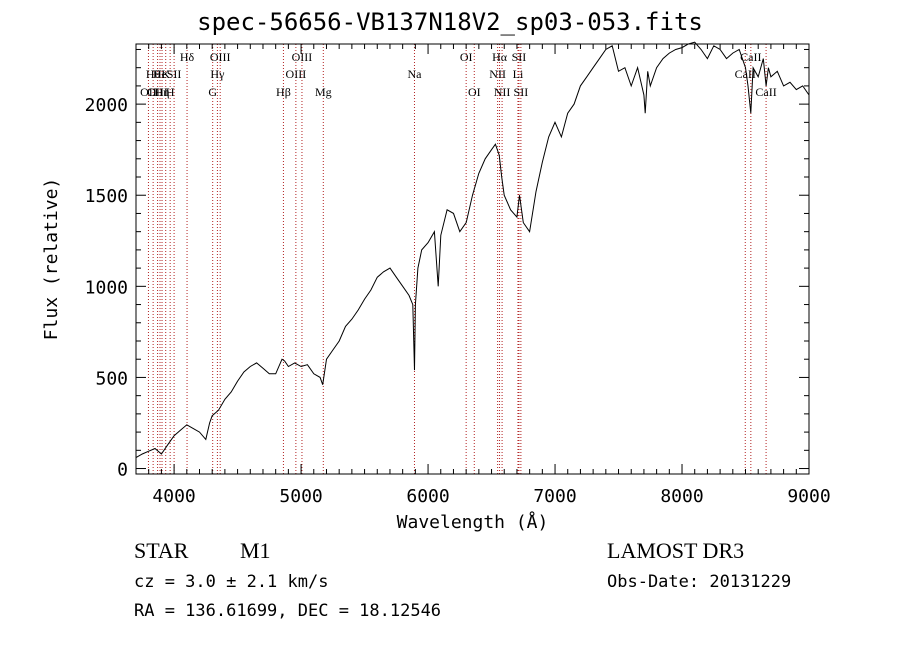  What do you see at coordinates (681, 496) in the screenshot?
I see `x-tick-label-4: 8000` at bounding box center [681, 496].